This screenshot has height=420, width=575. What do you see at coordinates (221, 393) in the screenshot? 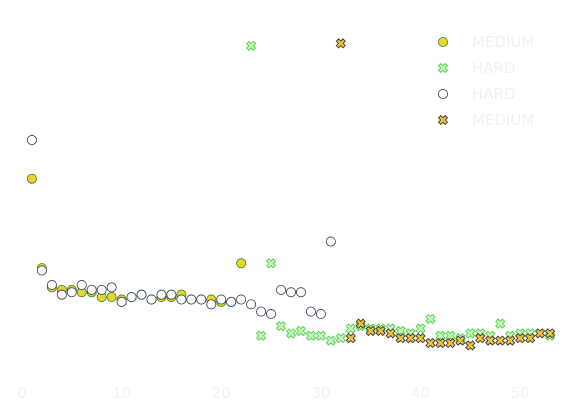
I see `x-tick-label: 20` at bounding box center [221, 393].